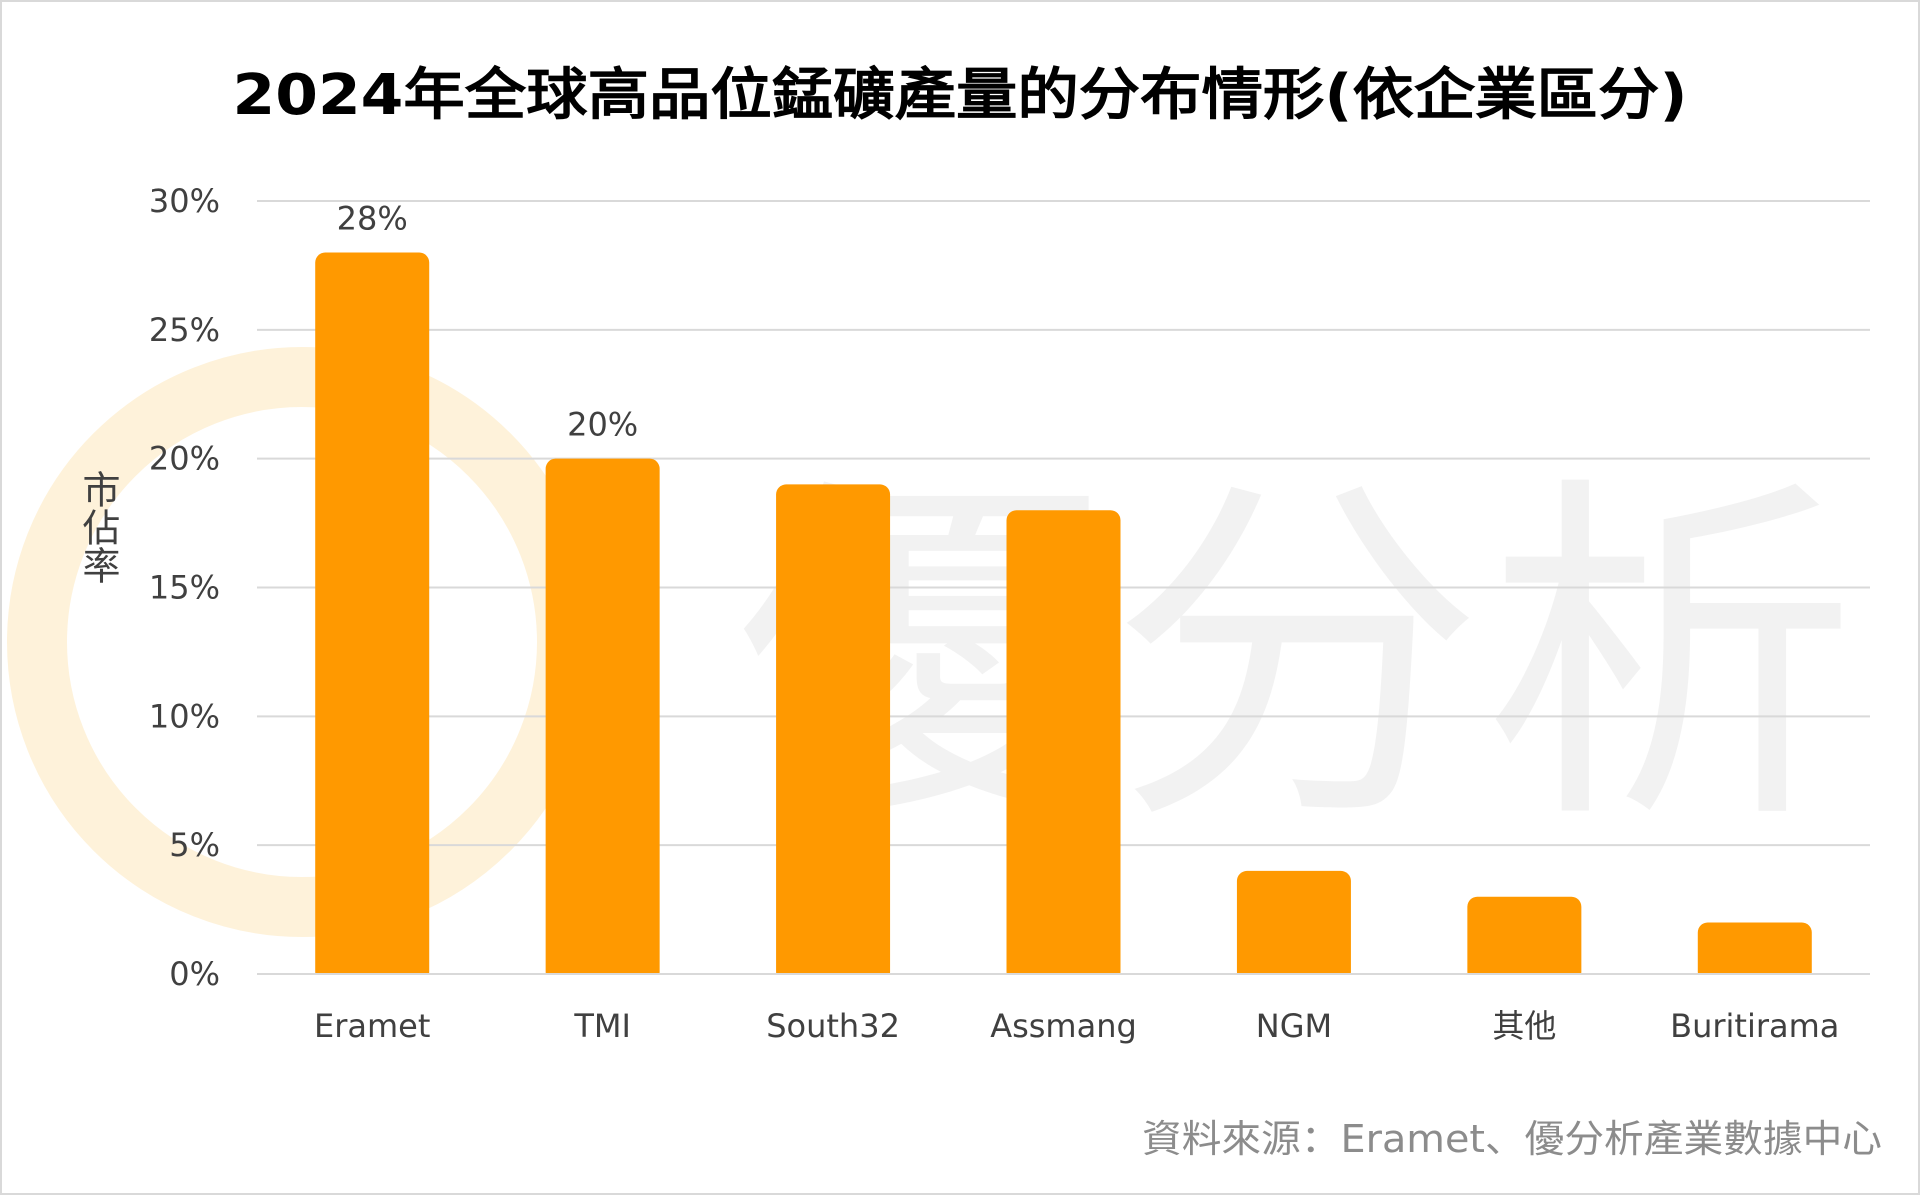 The width and height of the screenshot is (1920, 1195). Describe the element at coordinates (372, 219) in the screenshot. I see `data-label: 28%` at that location.